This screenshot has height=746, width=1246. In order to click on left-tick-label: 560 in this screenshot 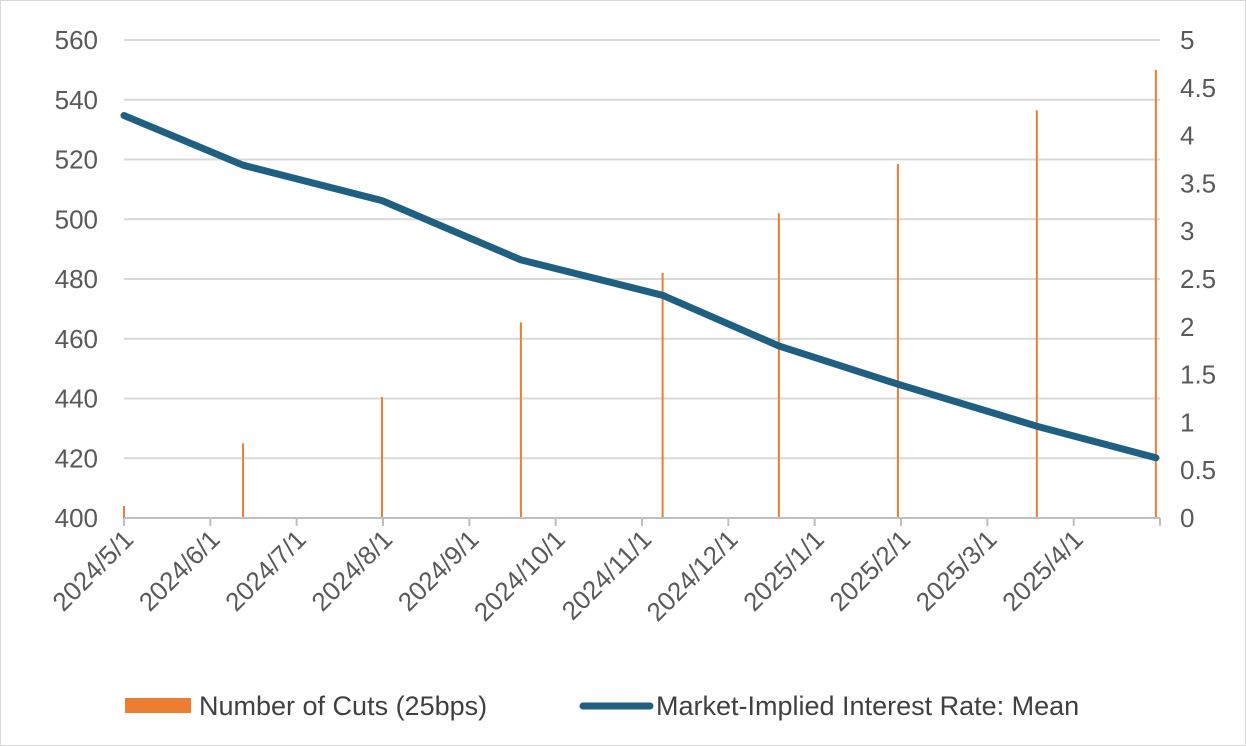, I will do `click(76, 40)`.